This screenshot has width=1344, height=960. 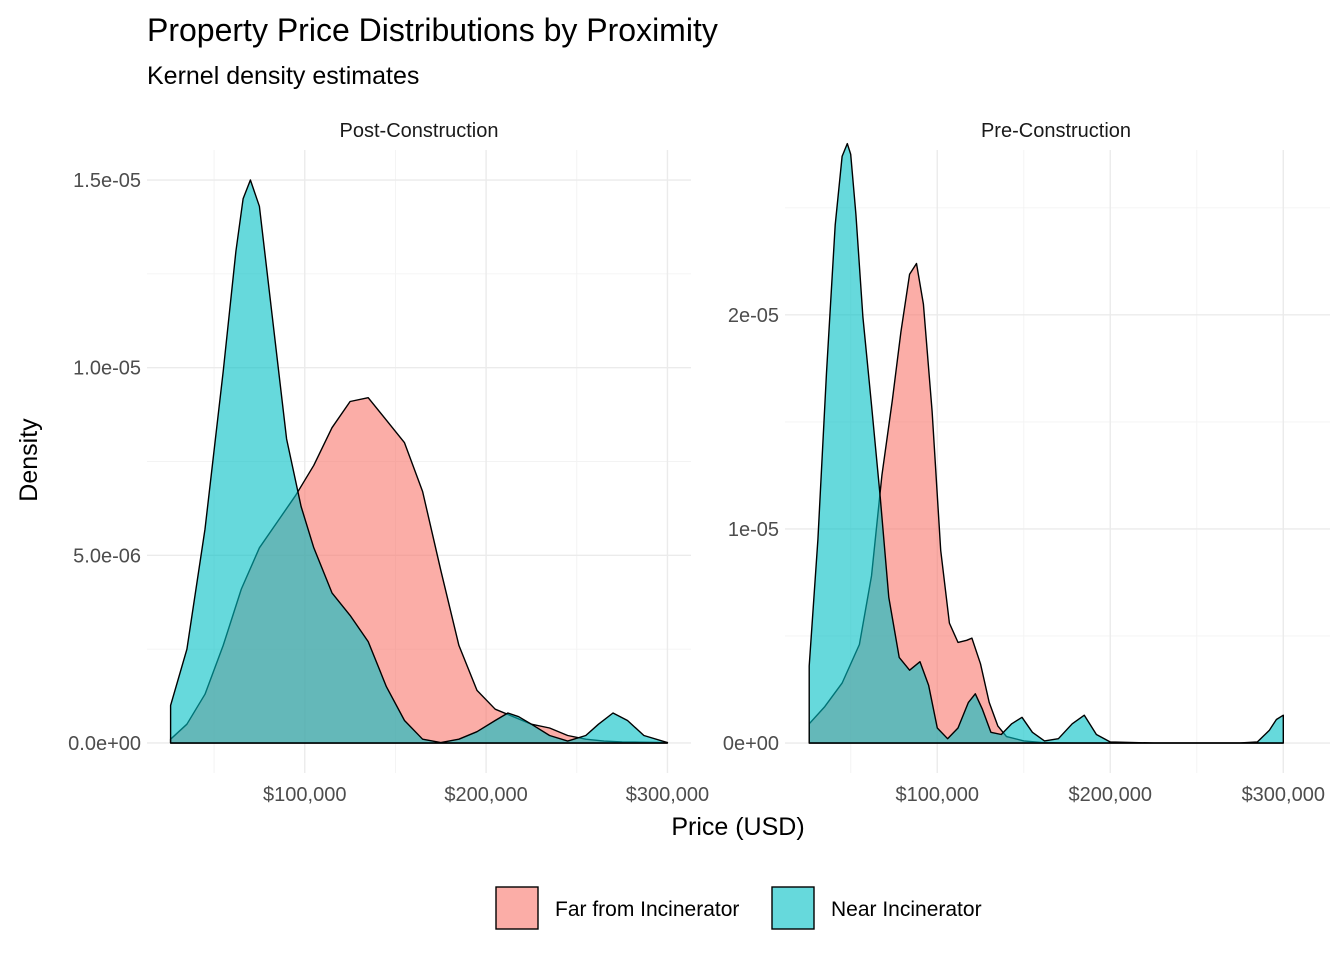 I want to click on y-tick-label: 1.0e-05, so click(x=107, y=369).